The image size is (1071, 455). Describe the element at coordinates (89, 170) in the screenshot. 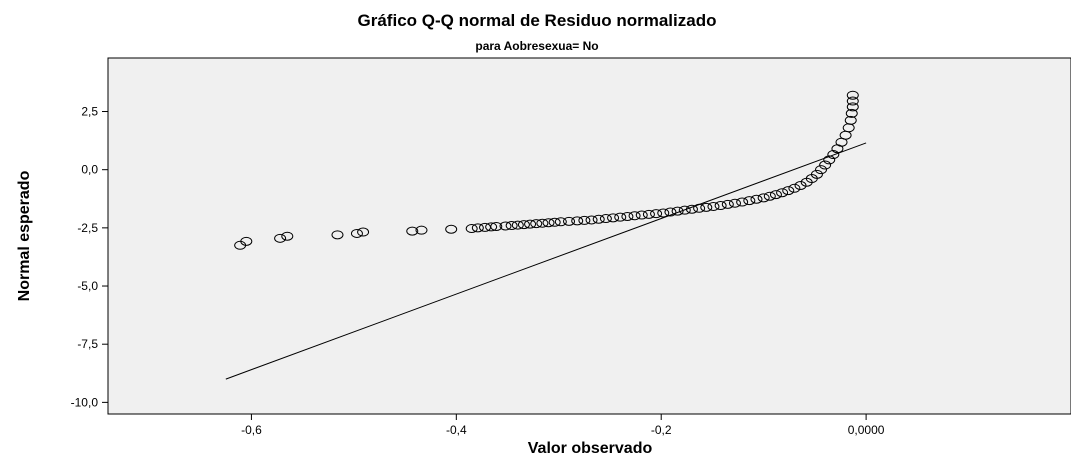

I see `y-tick-label: 0,0` at that location.